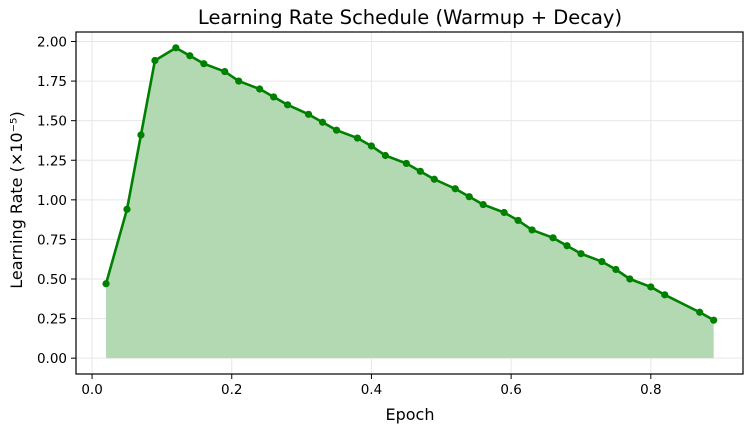 This screenshot has height=438, width=753. Describe the element at coordinates (52, 43) in the screenshot. I see `y-tick-label: 2.00` at that location.